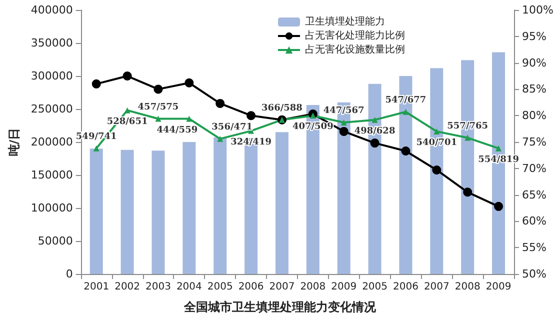 Image resolution: width=560 pixels, height=320 pixels. Describe the element at coordinates (69, 274) in the screenshot. I see `y-tick-label: 0` at that location.